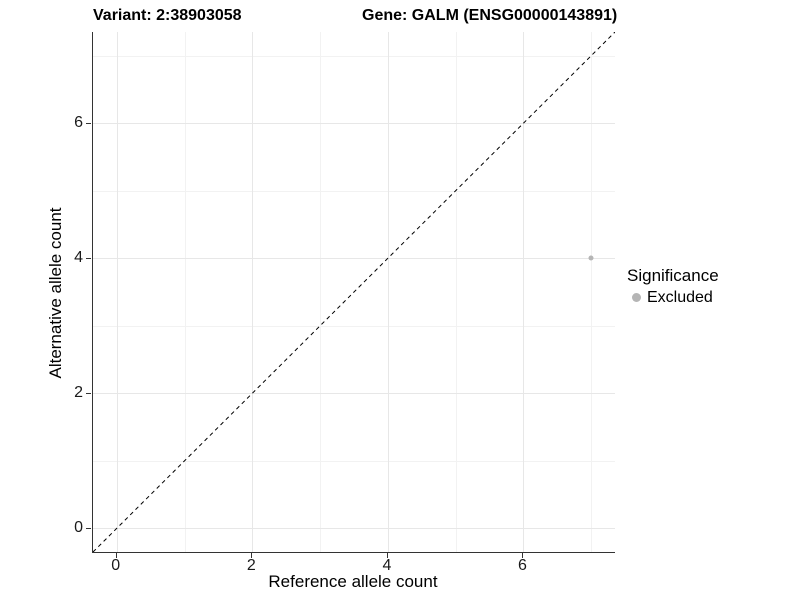 This screenshot has height=600, width=800. I want to click on y-tick-label: 2, so click(78, 393).